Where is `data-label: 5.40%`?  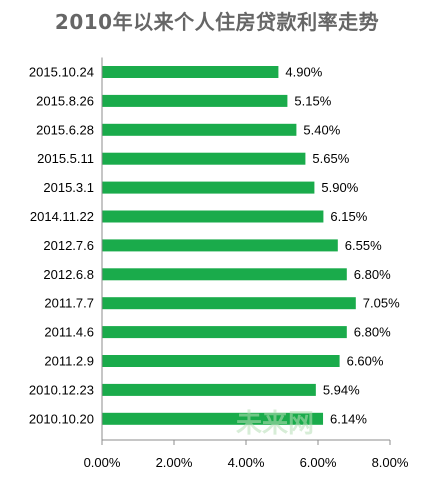
data-label: 5.40% is located at coordinates (321, 129).